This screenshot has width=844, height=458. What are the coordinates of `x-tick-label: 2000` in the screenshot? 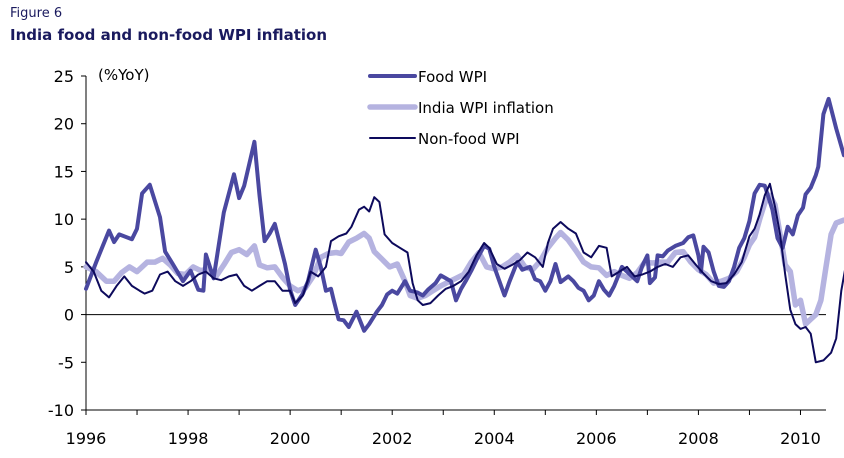 It's located at (290, 438).